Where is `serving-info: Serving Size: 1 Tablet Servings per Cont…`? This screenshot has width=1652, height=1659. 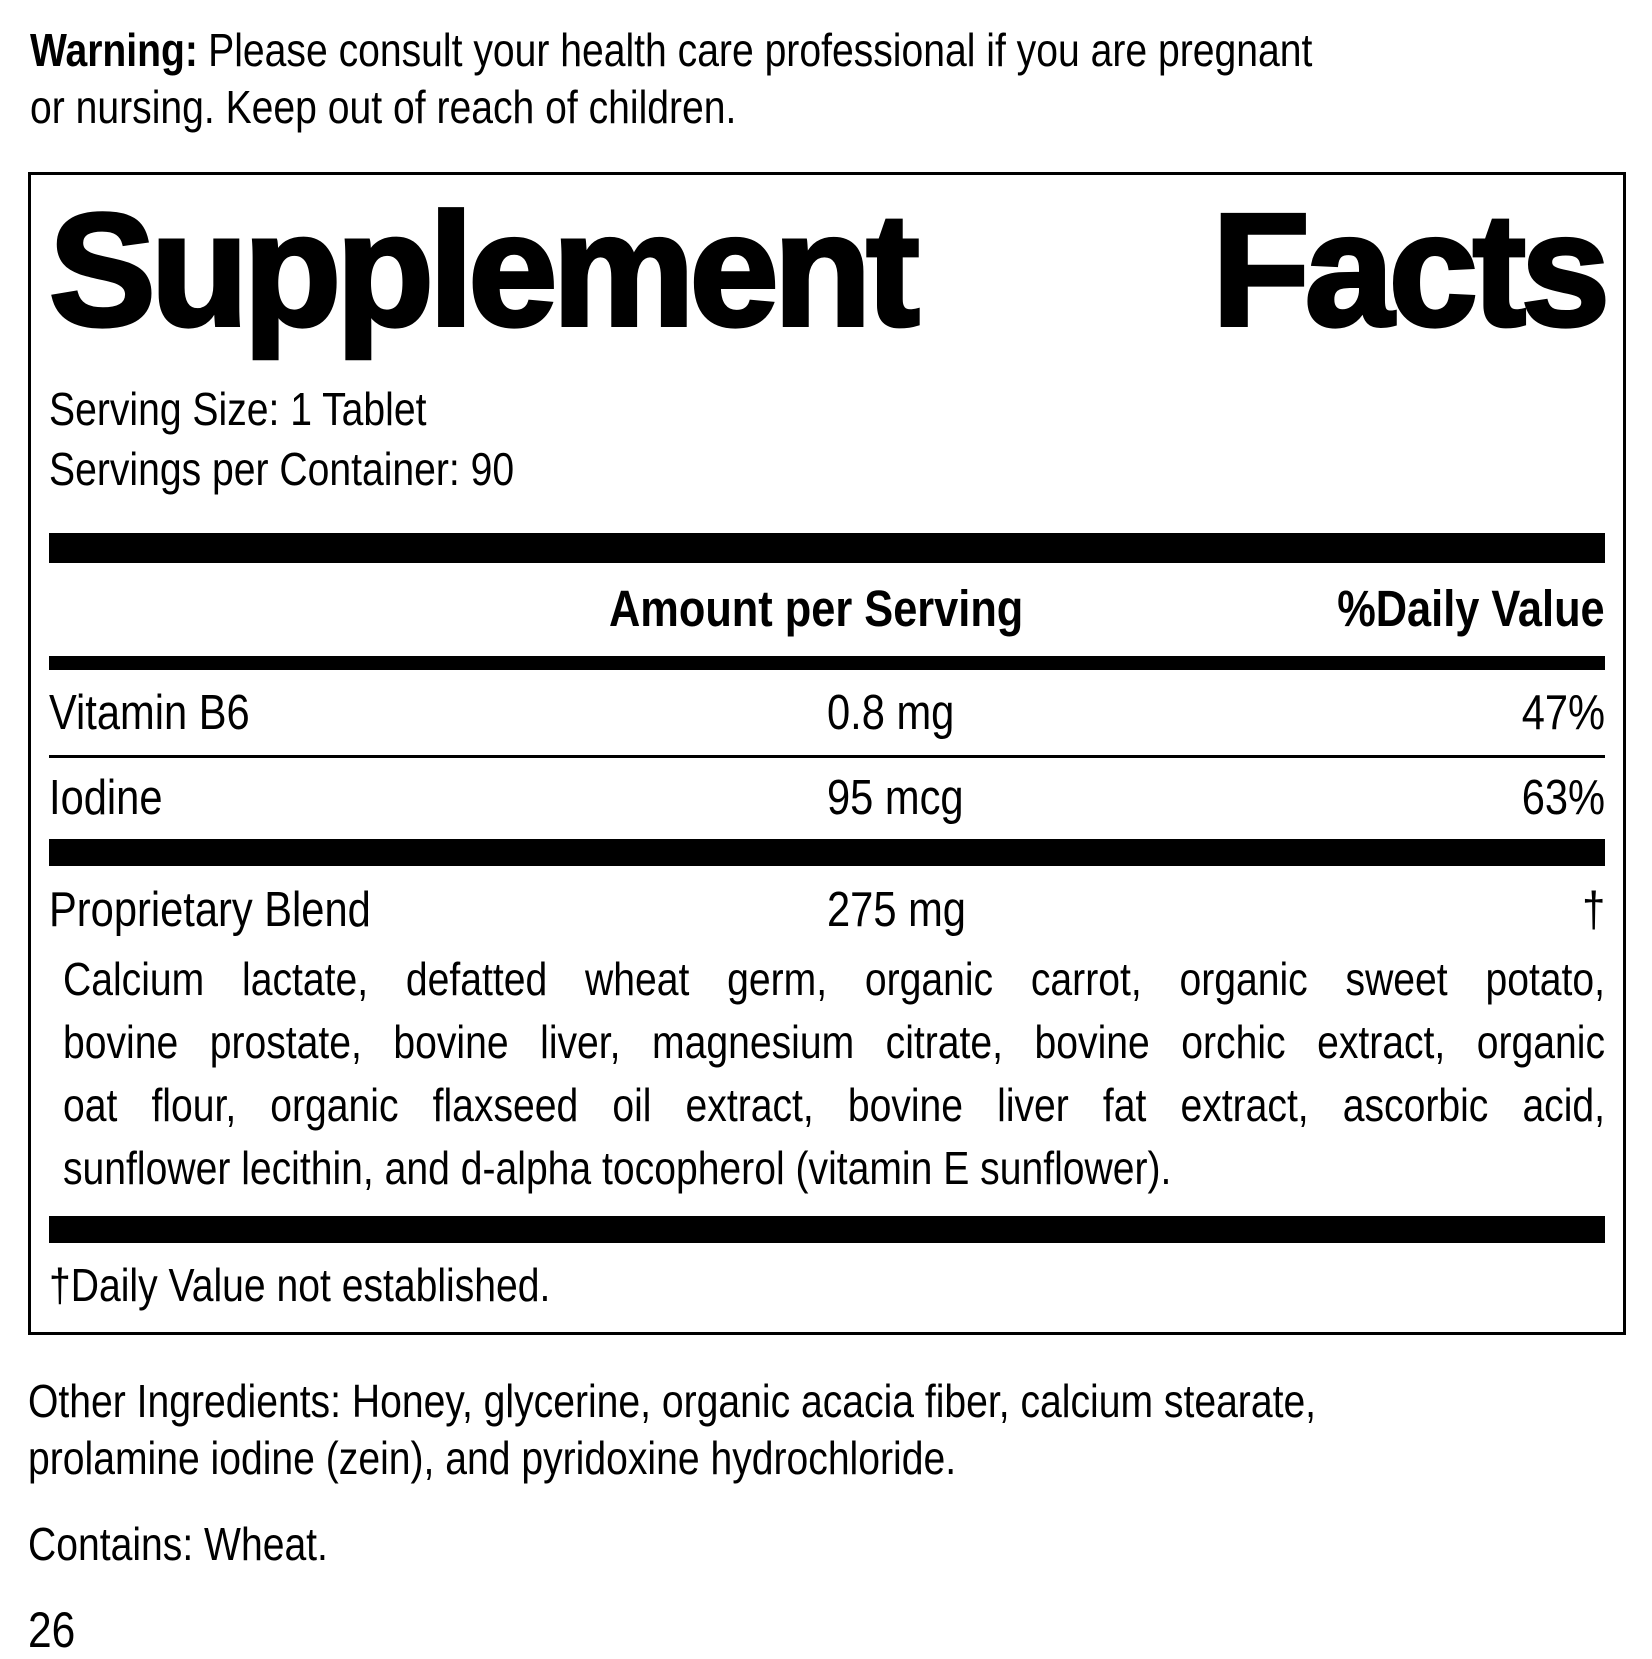 serving-info: Serving Size: 1 Tablet Servings per Cont… is located at coordinates (827, 439).